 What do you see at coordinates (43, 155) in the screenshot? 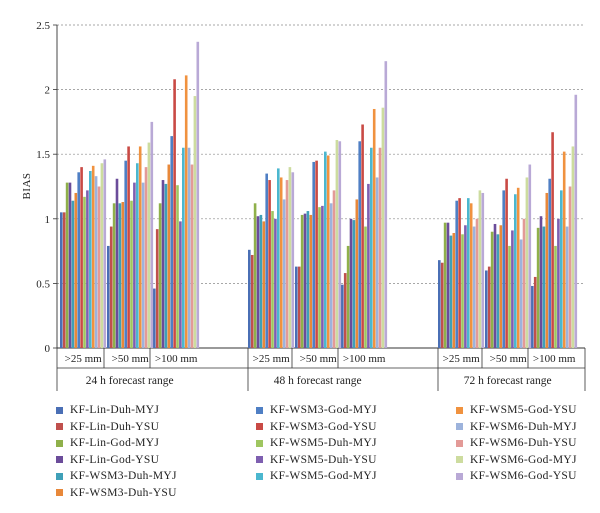
I see `y-tick-label: 1.5` at bounding box center [43, 155].